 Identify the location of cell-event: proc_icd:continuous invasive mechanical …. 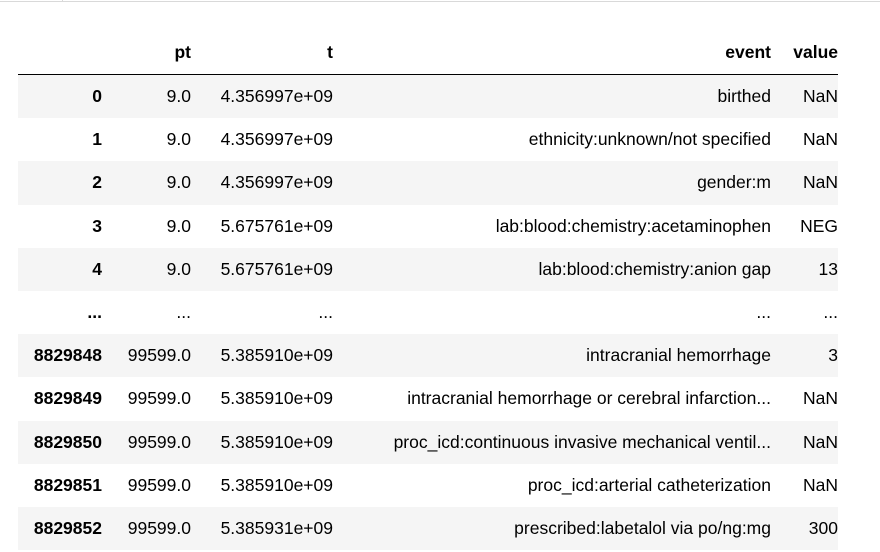
(582, 441).